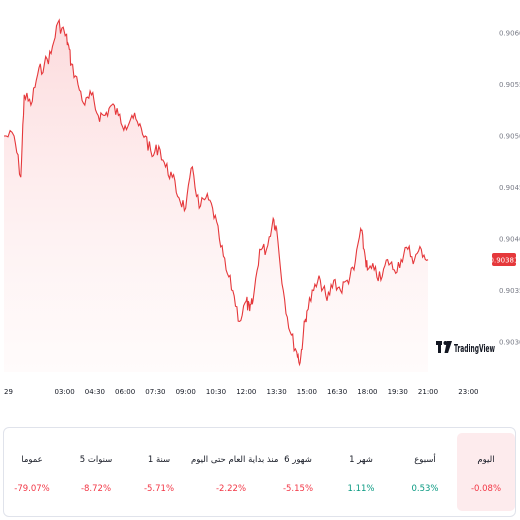  I want to click on x-tick-label: 19:30, so click(398, 392).